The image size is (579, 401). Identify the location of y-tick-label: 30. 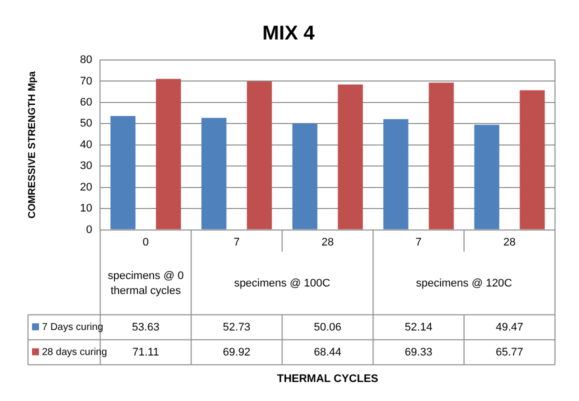
(86, 166).